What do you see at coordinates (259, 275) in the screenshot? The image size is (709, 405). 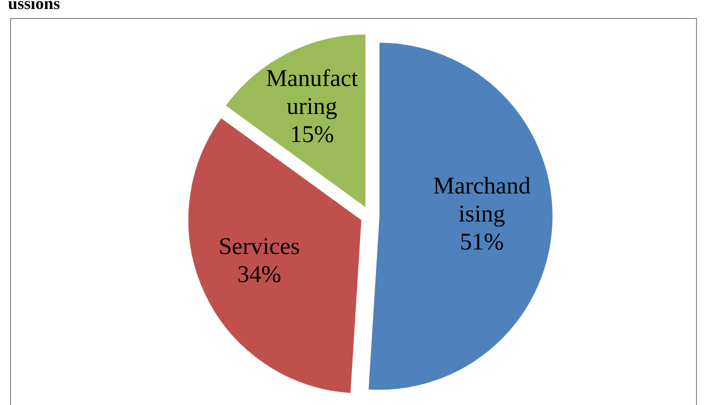 I see `data-label: 34%` at bounding box center [259, 275].